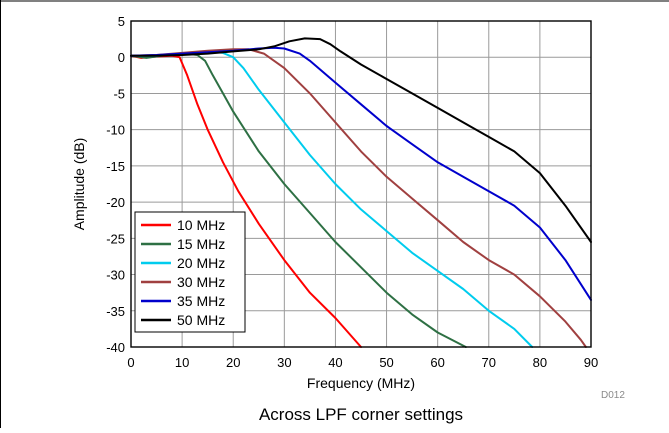  What do you see at coordinates (201, 282) in the screenshot?
I see `legend-label: 30 MHz` at bounding box center [201, 282].